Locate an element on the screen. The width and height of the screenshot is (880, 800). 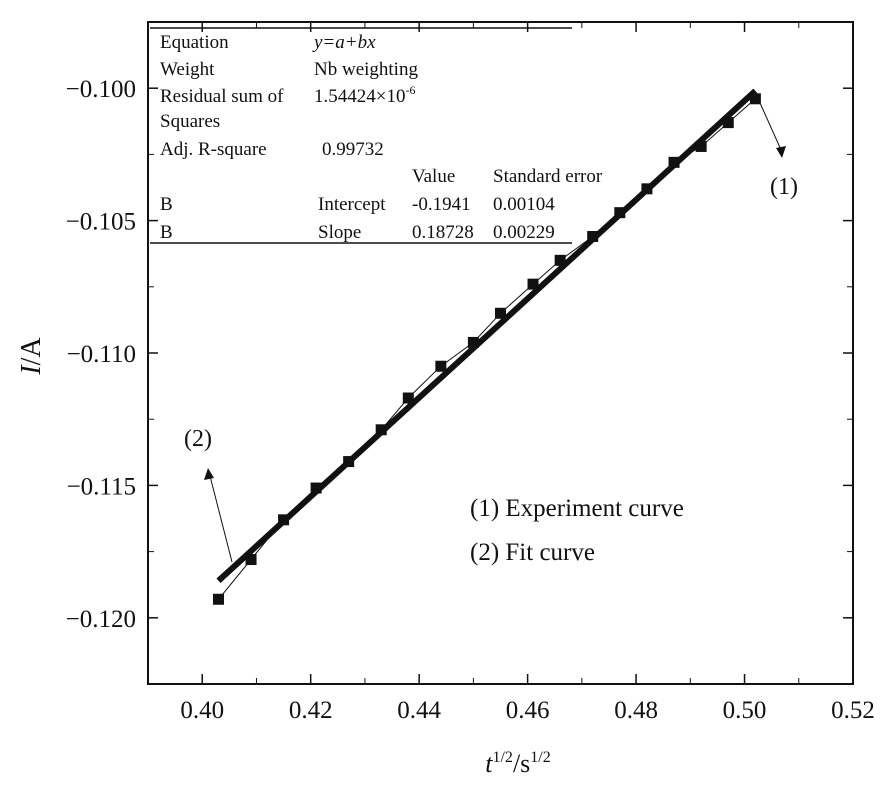
rss-label-line2: Squares is located at coordinates (190, 121).